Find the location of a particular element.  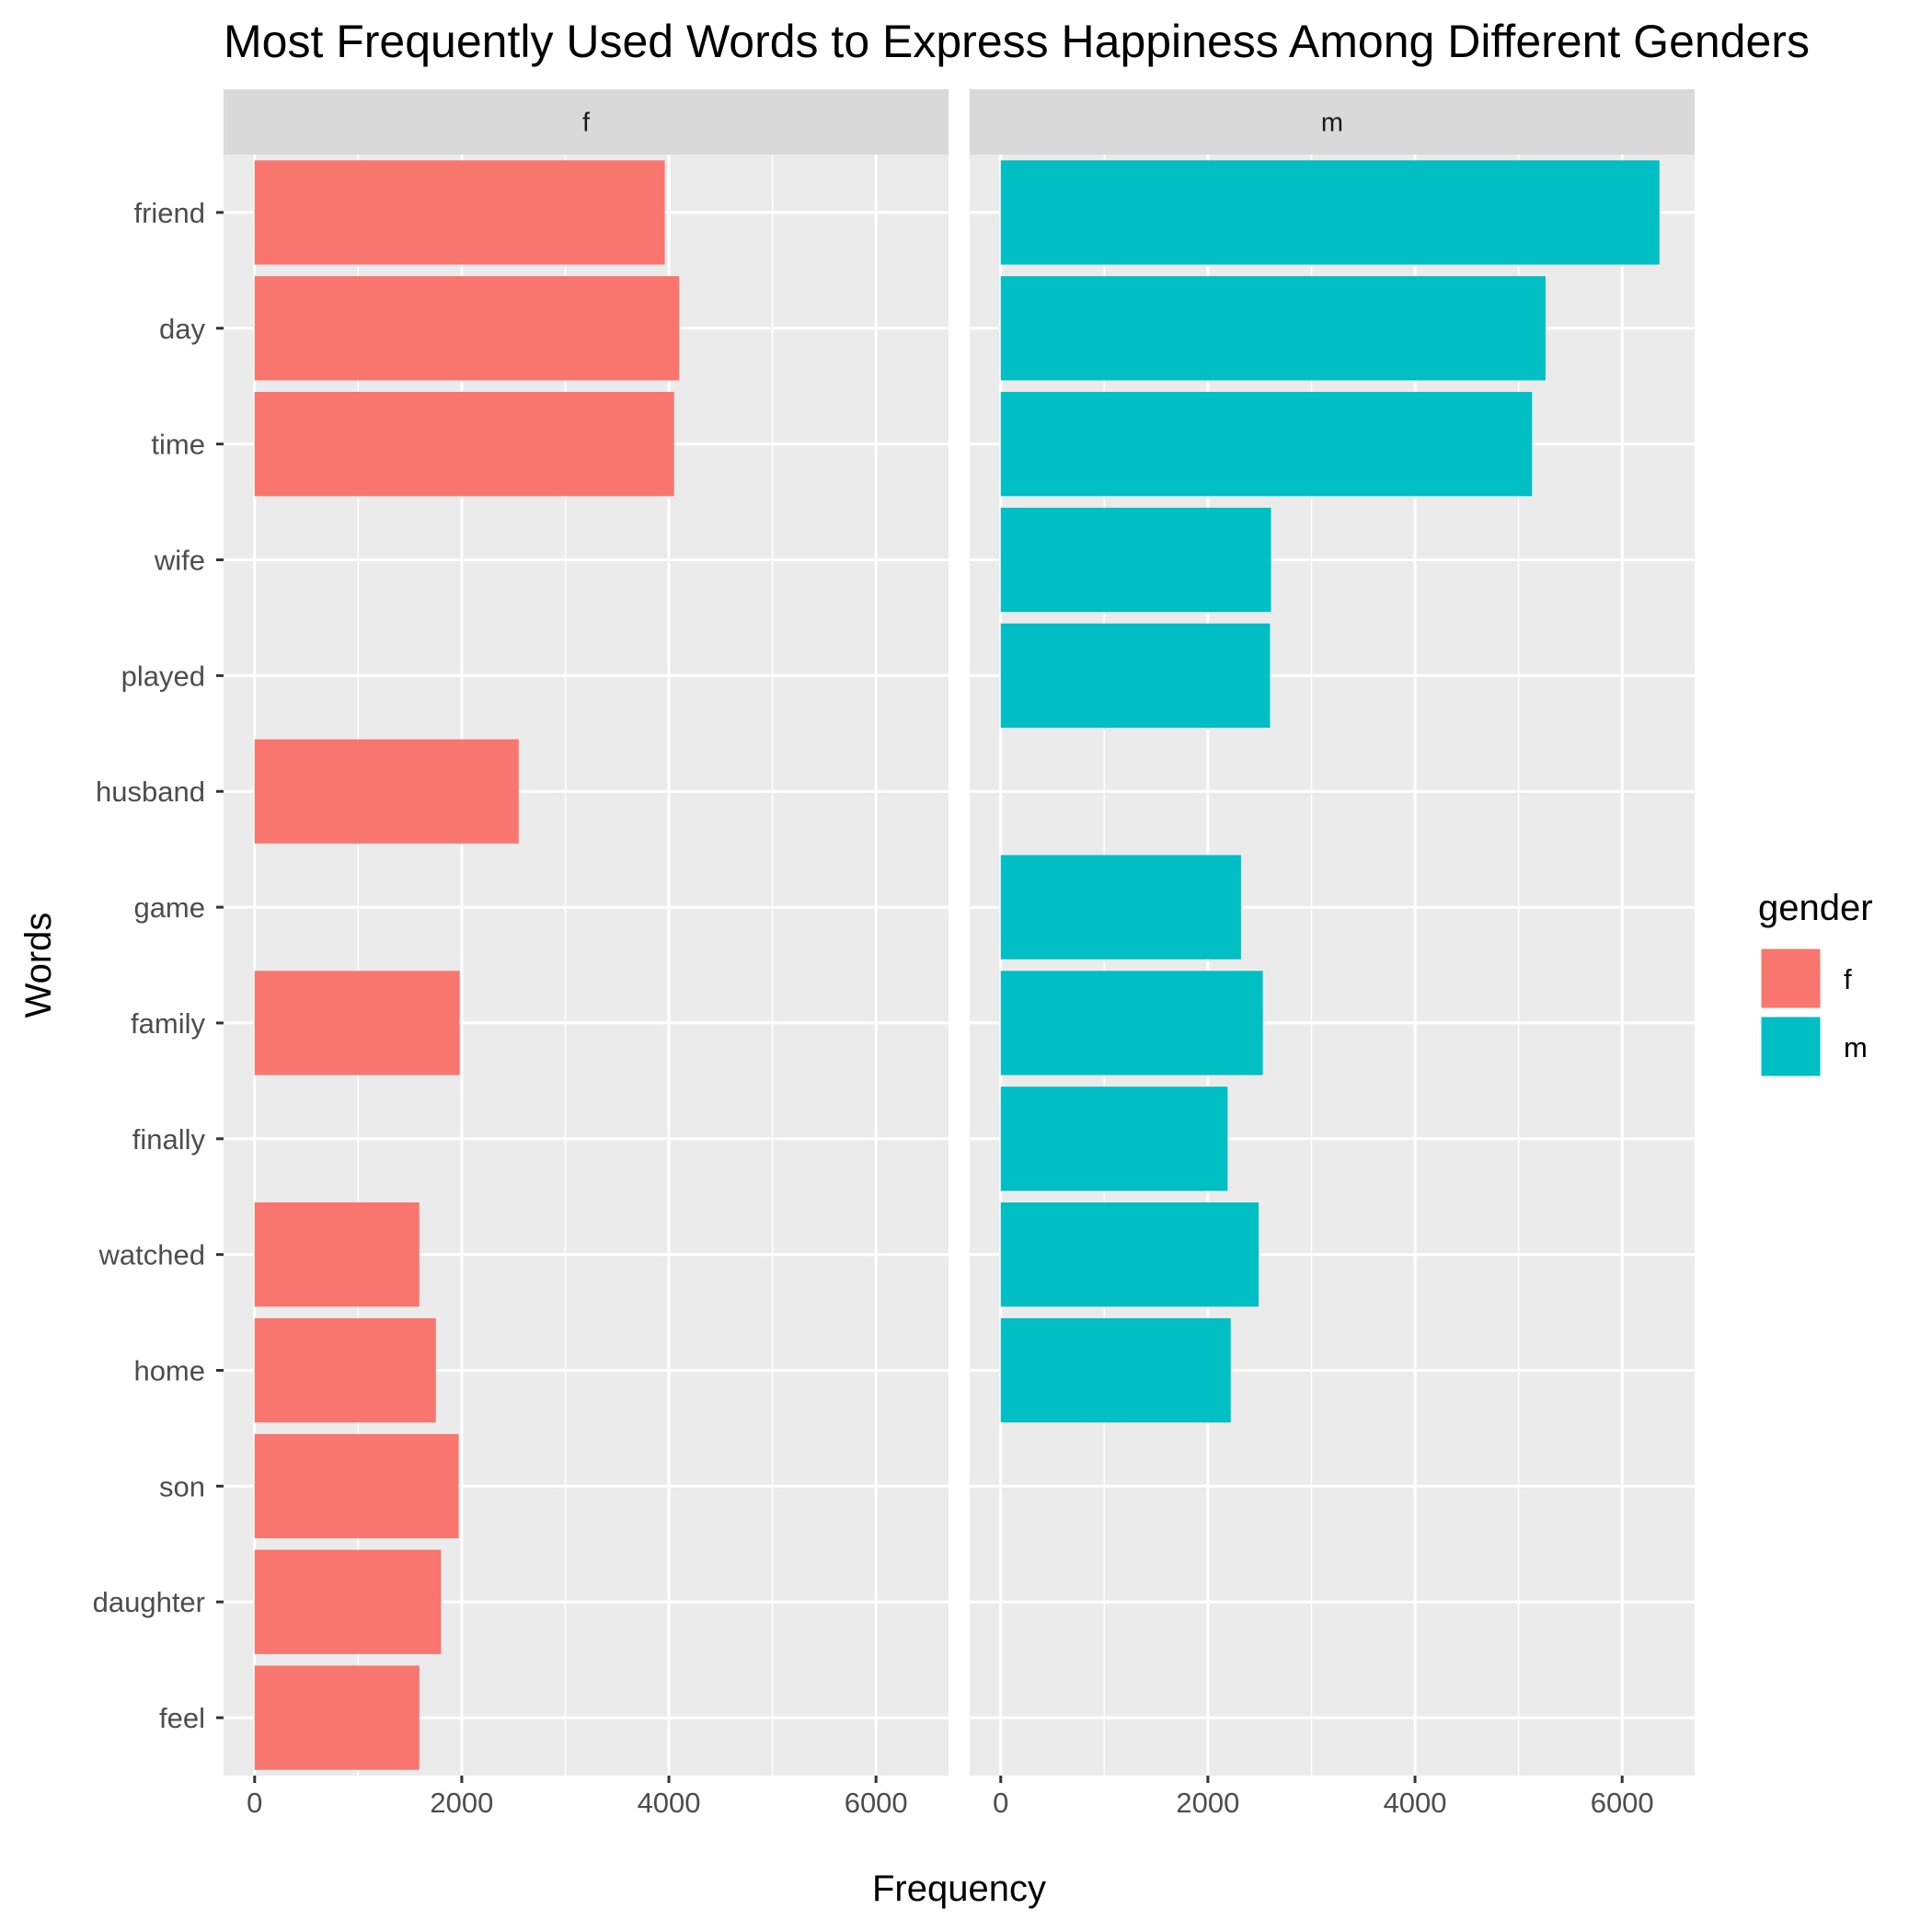

bar-f-family is located at coordinates (357, 1023).